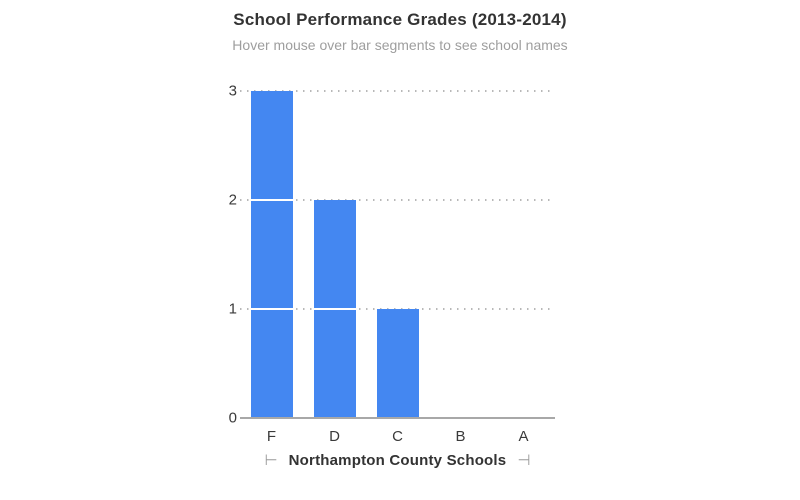  What do you see at coordinates (232, 309) in the screenshot?
I see `y-tick-label-1: 1` at bounding box center [232, 309].